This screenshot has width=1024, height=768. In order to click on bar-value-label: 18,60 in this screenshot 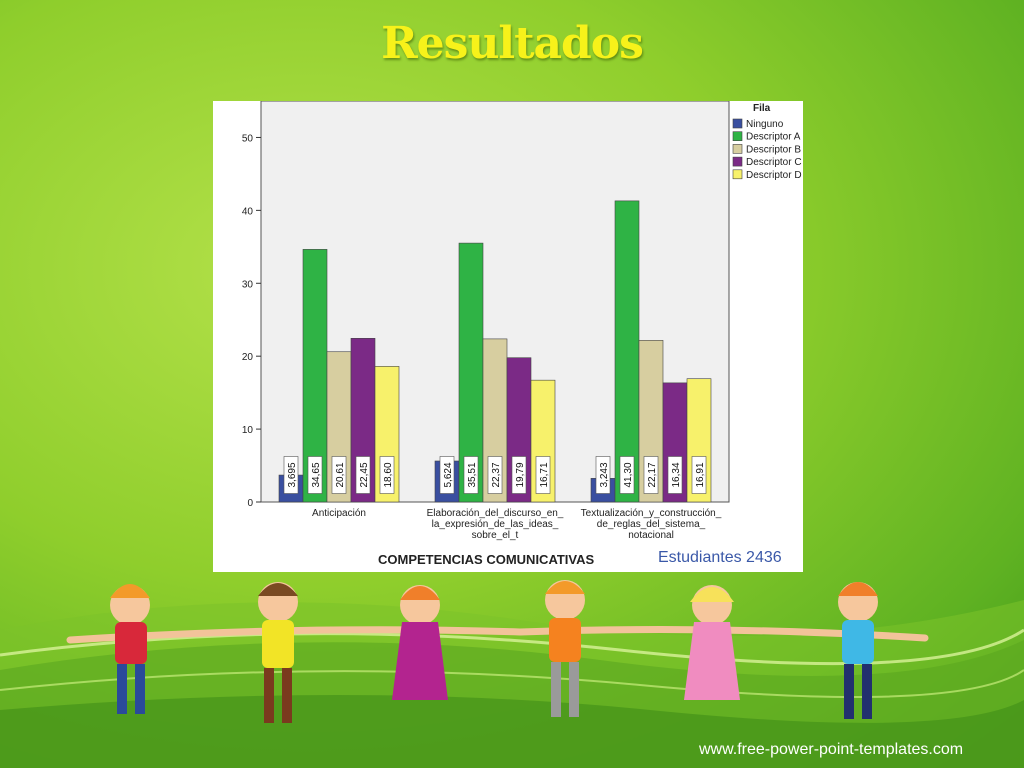, I will do `click(387, 475)`.